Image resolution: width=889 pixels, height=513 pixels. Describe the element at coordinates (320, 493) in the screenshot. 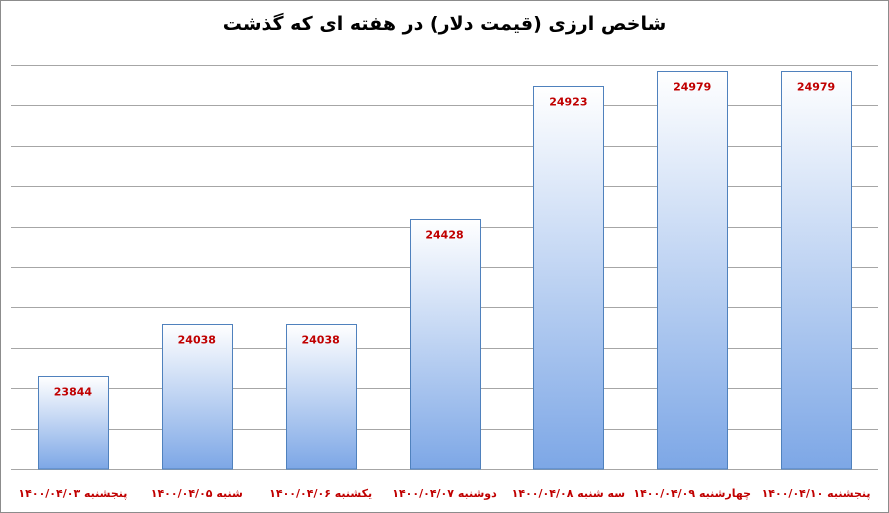

I see `x-tick-label: یکشنبه ۱۴۰۰/۰۴/۰۶` at that location.